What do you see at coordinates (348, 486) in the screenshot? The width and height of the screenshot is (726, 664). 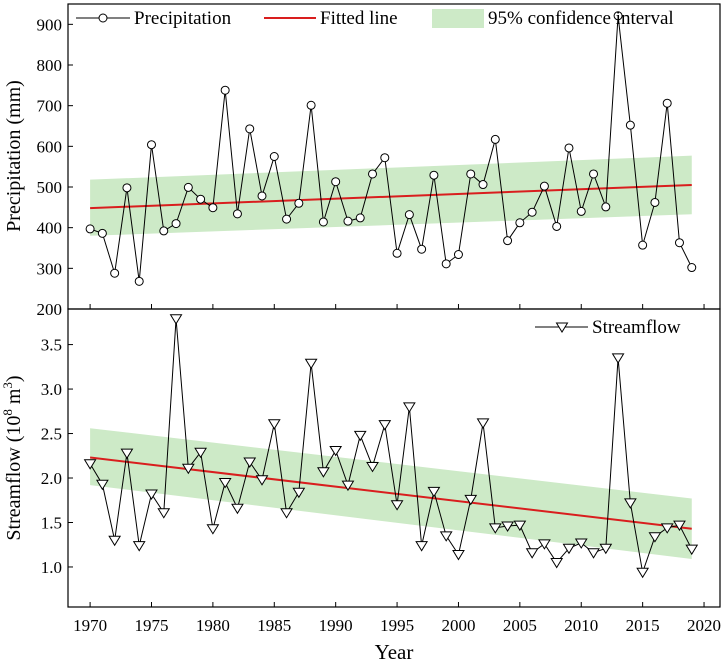 I see `streamflow-point-1991` at bounding box center [348, 486].